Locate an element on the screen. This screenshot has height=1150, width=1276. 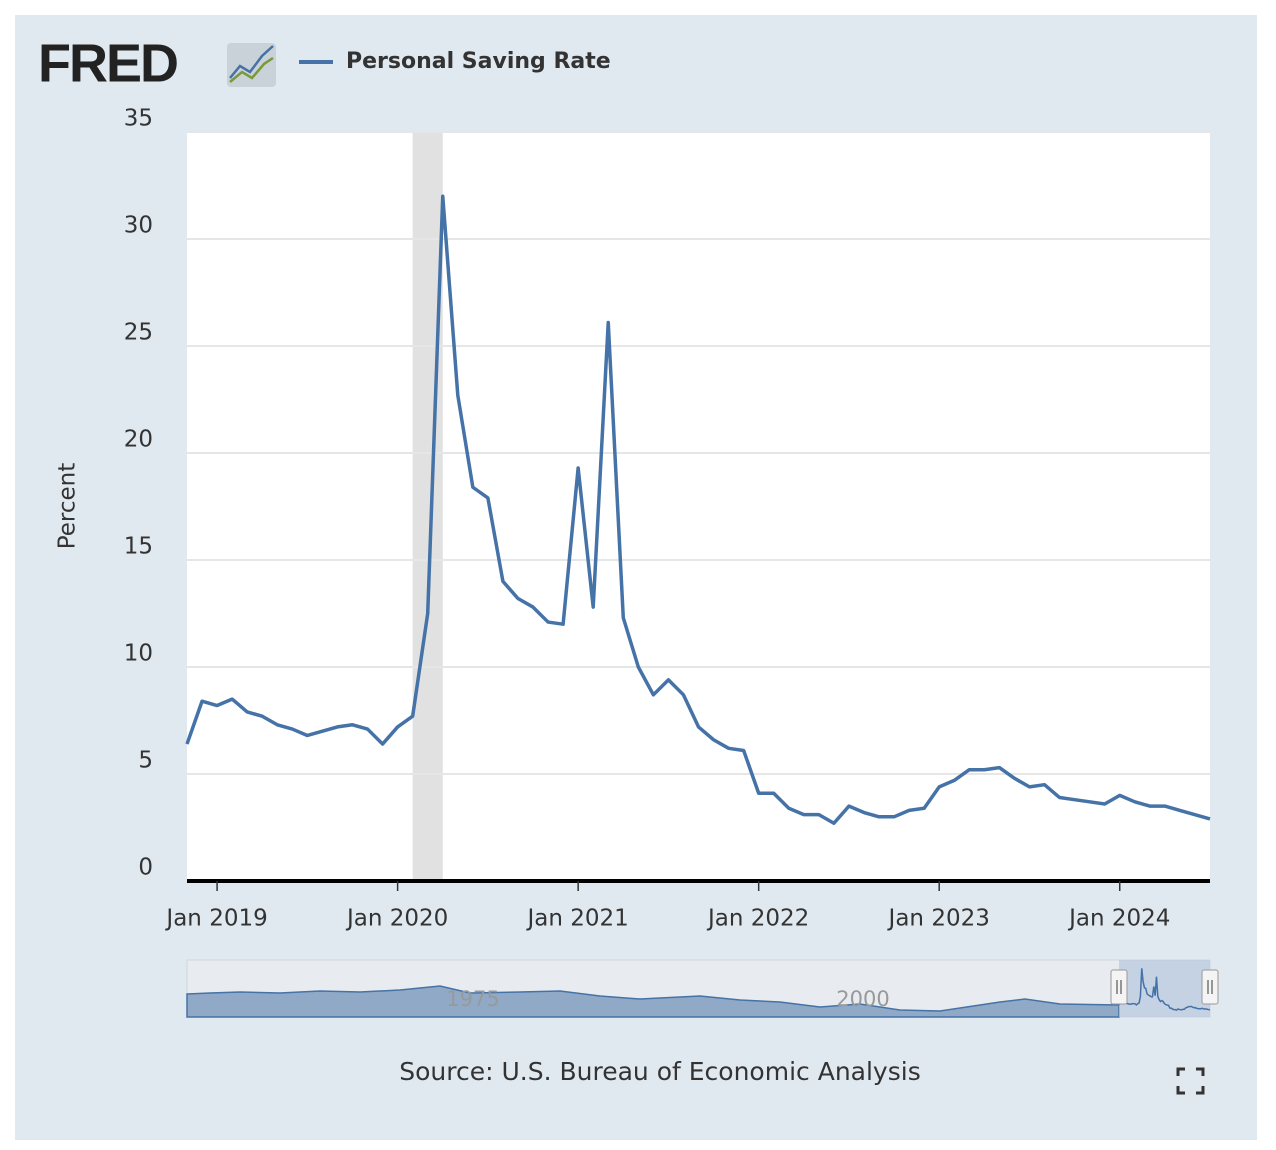
y-tick-label: 5 is located at coordinates (145, 761).